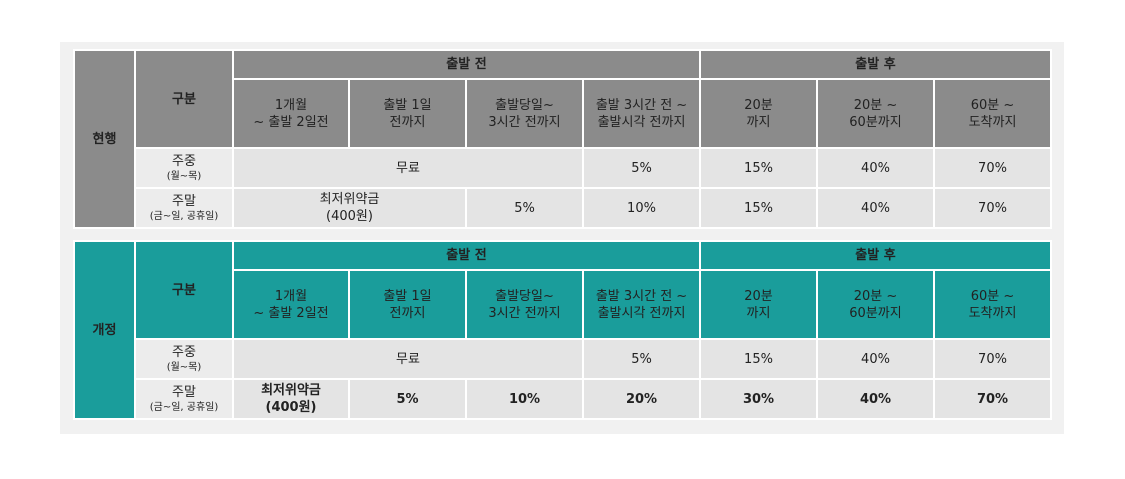 This screenshot has height=479, width=1125. I want to click on fee-cell-highlight: 10%, so click(524, 399).